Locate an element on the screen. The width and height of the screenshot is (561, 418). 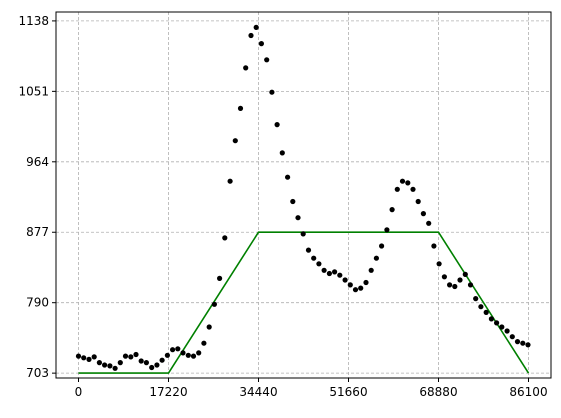
y-tick-label: 703 is located at coordinates (37, 373).